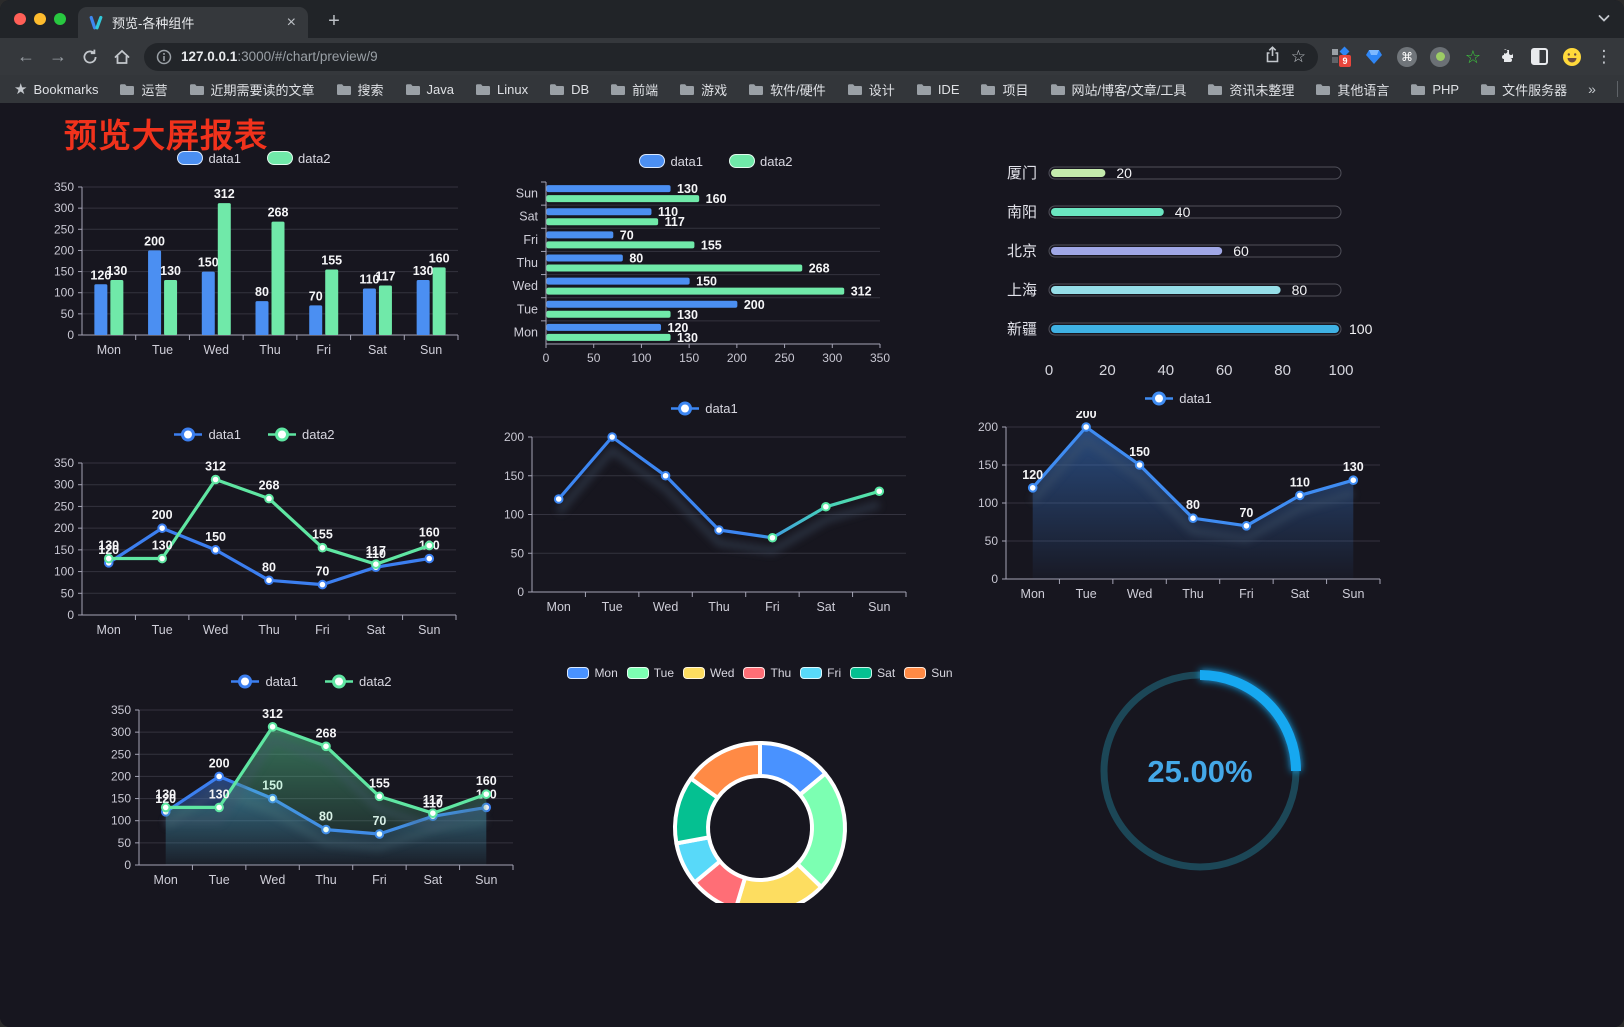 The height and width of the screenshot is (1027, 1624). What do you see at coordinates (1617, 89) in the screenshot?
I see `bookmarks-divider` at bounding box center [1617, 89].